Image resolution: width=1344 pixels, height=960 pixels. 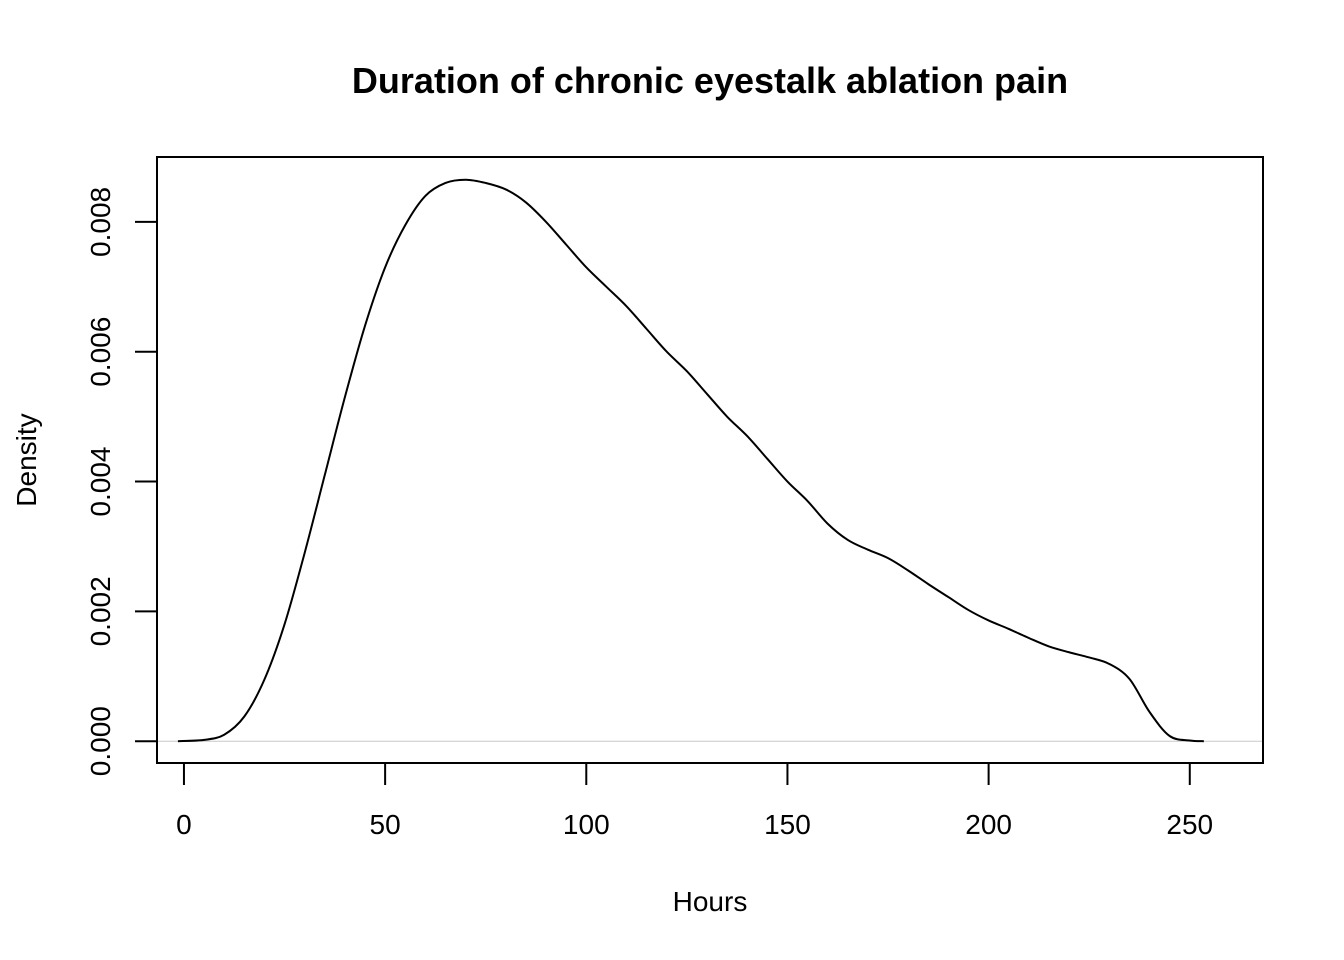 I want to click on y-tick-label: 0.008, so click(x=100, y=222).